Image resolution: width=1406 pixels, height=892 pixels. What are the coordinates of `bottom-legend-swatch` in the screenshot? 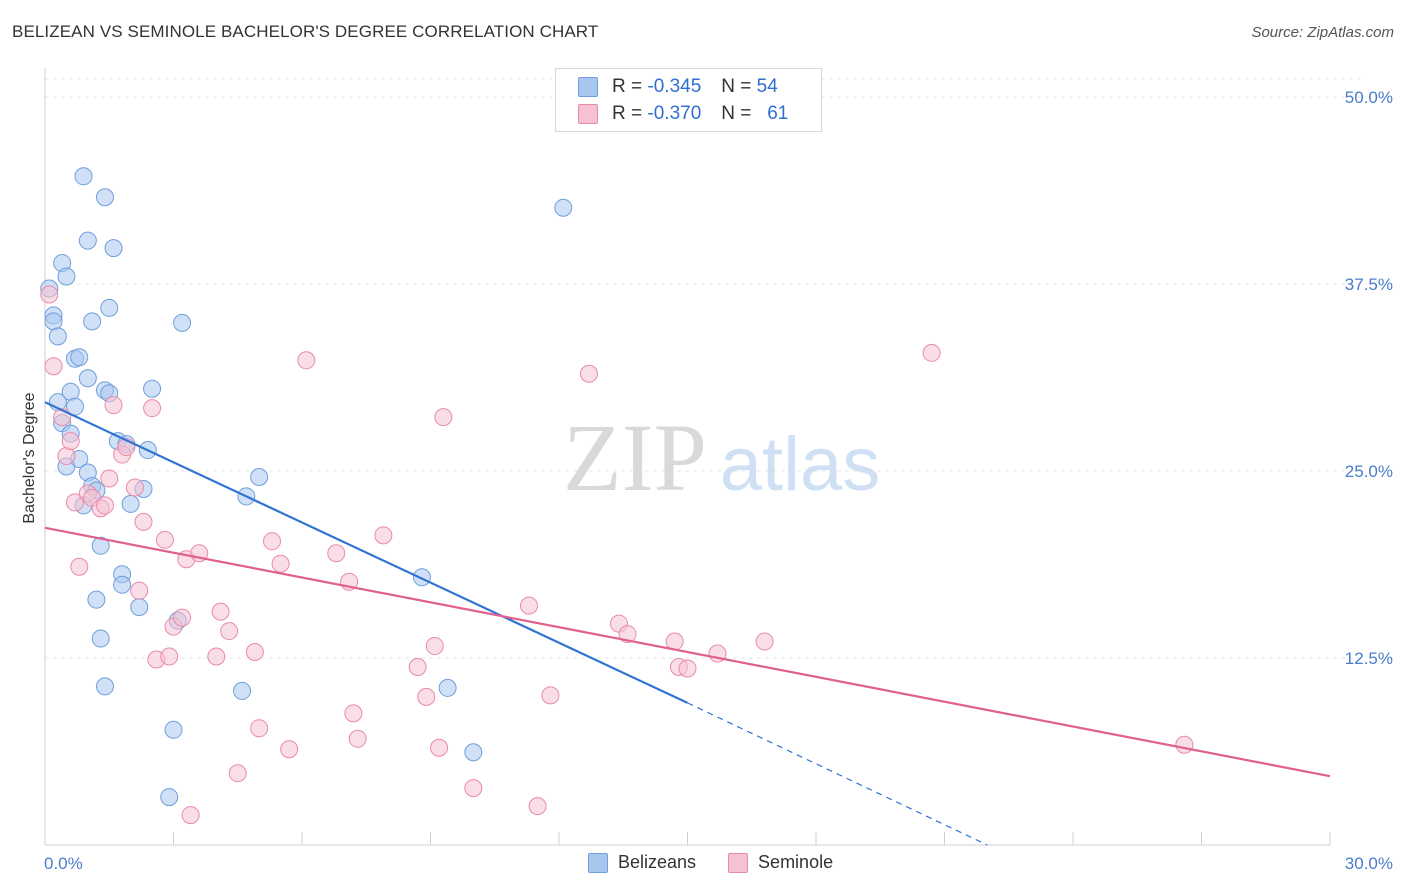 It's located at (738, 862).